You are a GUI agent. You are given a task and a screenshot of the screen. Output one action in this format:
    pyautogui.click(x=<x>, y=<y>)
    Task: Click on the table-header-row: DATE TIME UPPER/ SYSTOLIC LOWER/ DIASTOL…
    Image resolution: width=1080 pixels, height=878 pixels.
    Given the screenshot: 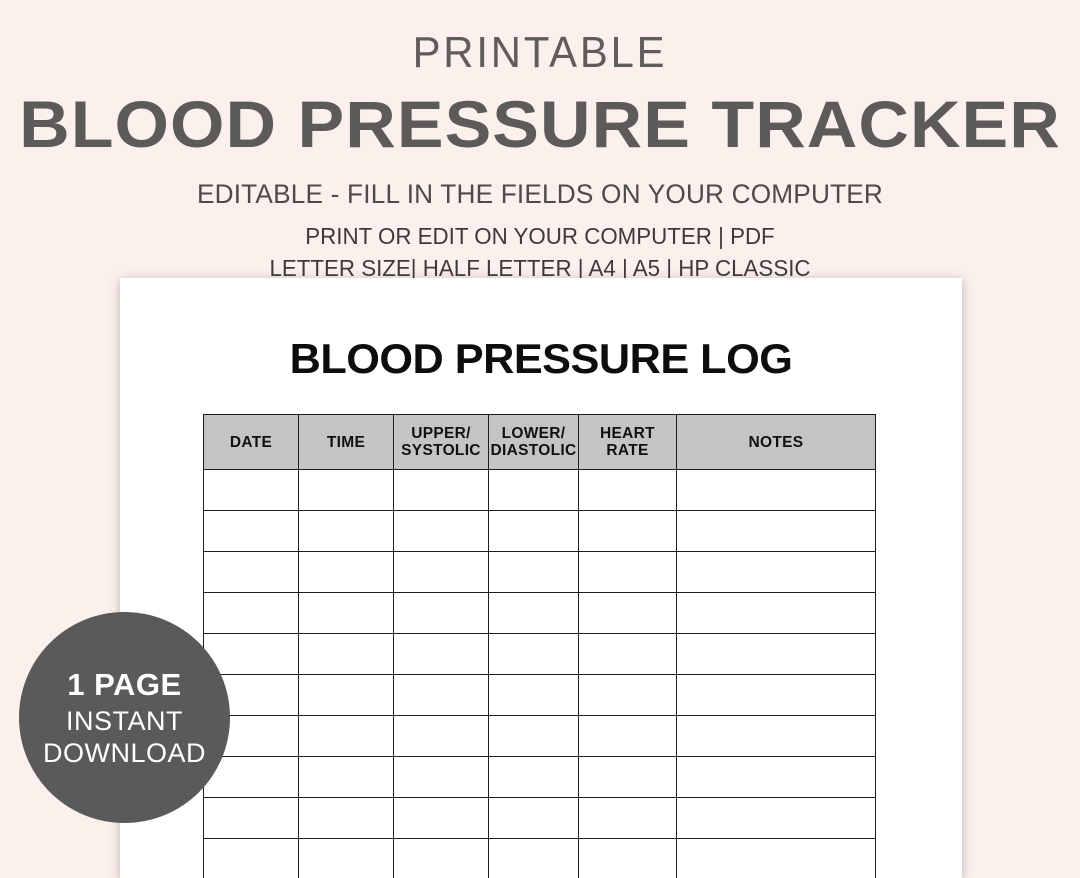 What is the action you would take?
    pyautogui.click(x=540, y=442)
    